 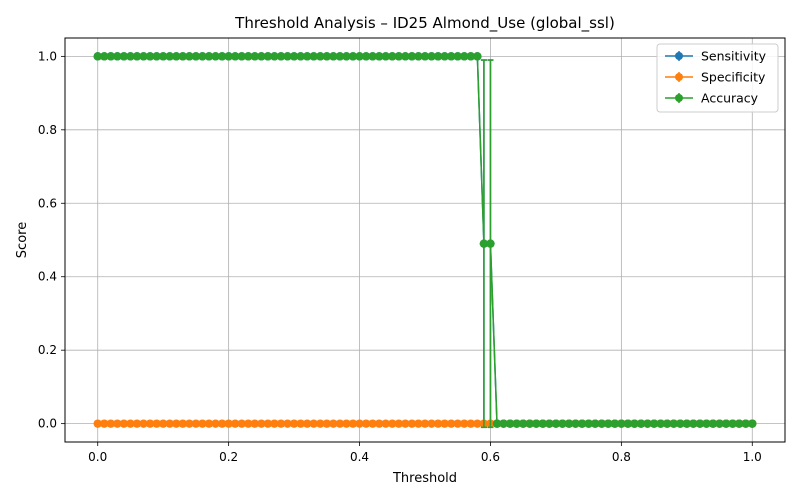 What do you see at coordinates (712, 98) in the screenshot?
I see `legend-item-accuracy: Accuracy` at bounding box center [712, 98].